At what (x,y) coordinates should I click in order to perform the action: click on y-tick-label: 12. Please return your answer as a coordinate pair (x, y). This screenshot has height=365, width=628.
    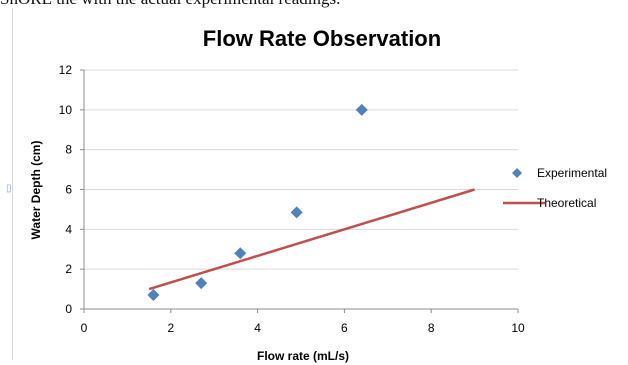
    Looking at the image, I should click on (66, 70).